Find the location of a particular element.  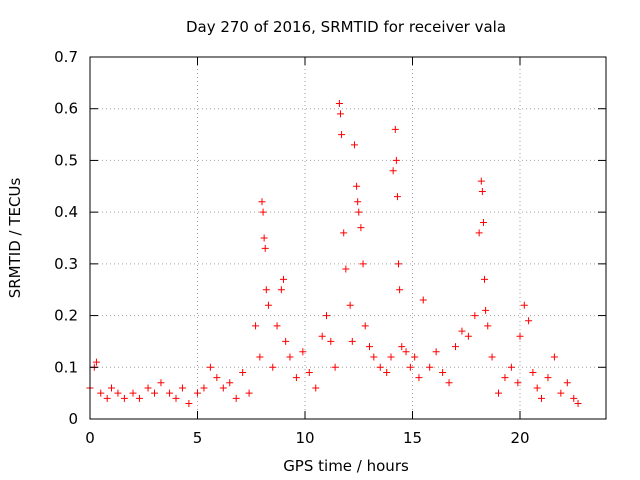

y-tick-label: 0.6 is located at coordinates (66, 109).